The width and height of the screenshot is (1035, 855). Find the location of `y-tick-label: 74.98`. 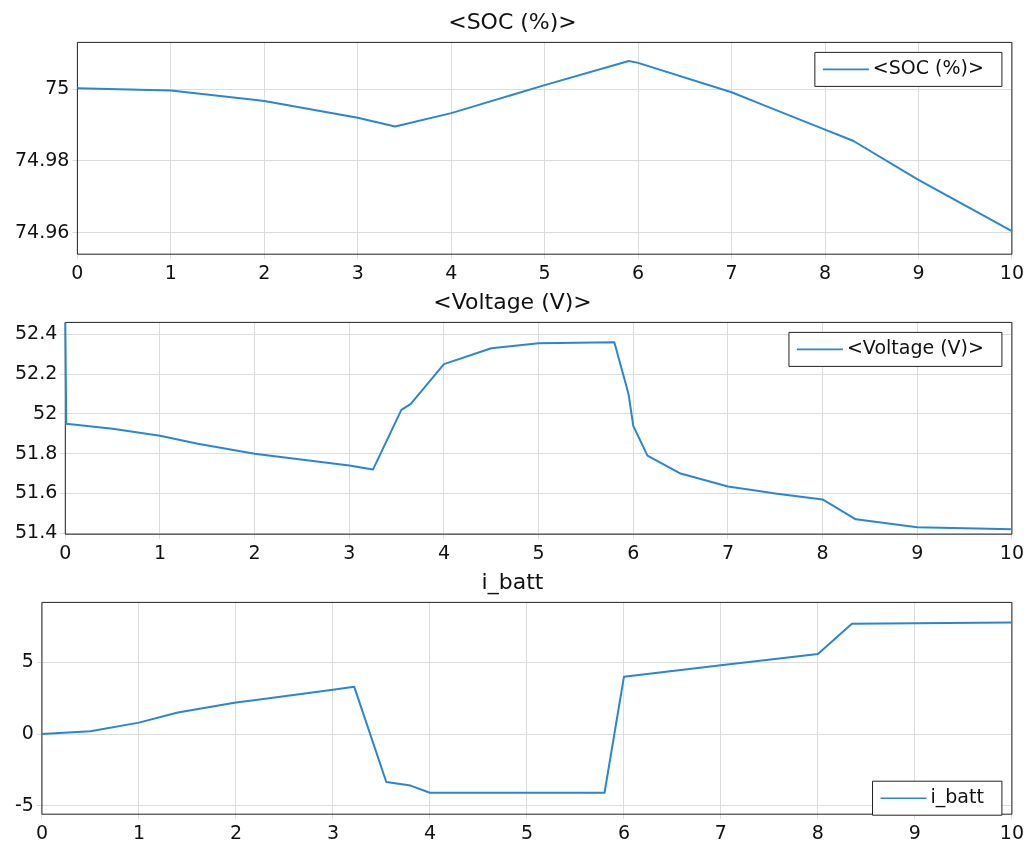

y-tick-label: 74.98 is located at coordinates (42, 158).